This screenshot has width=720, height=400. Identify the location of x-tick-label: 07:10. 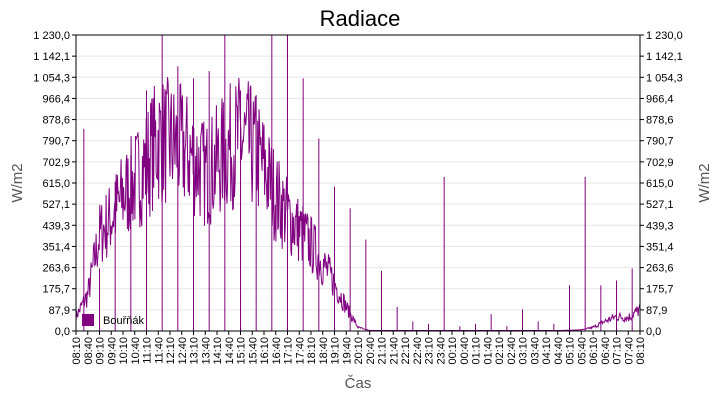
(618, 351).